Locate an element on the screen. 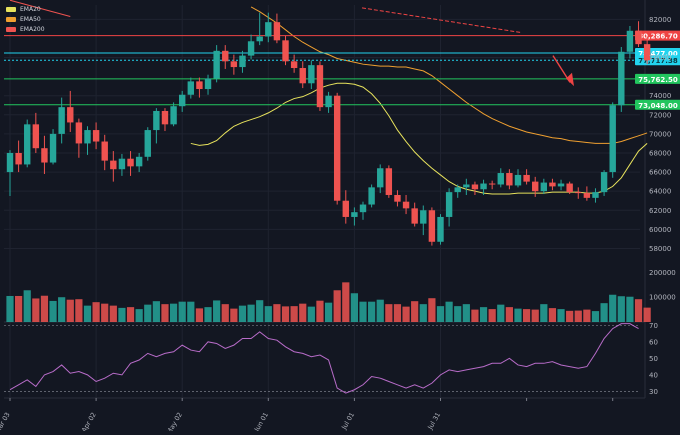  rsi-axis-tick-label: 60 is located at coordinates (653, 342).